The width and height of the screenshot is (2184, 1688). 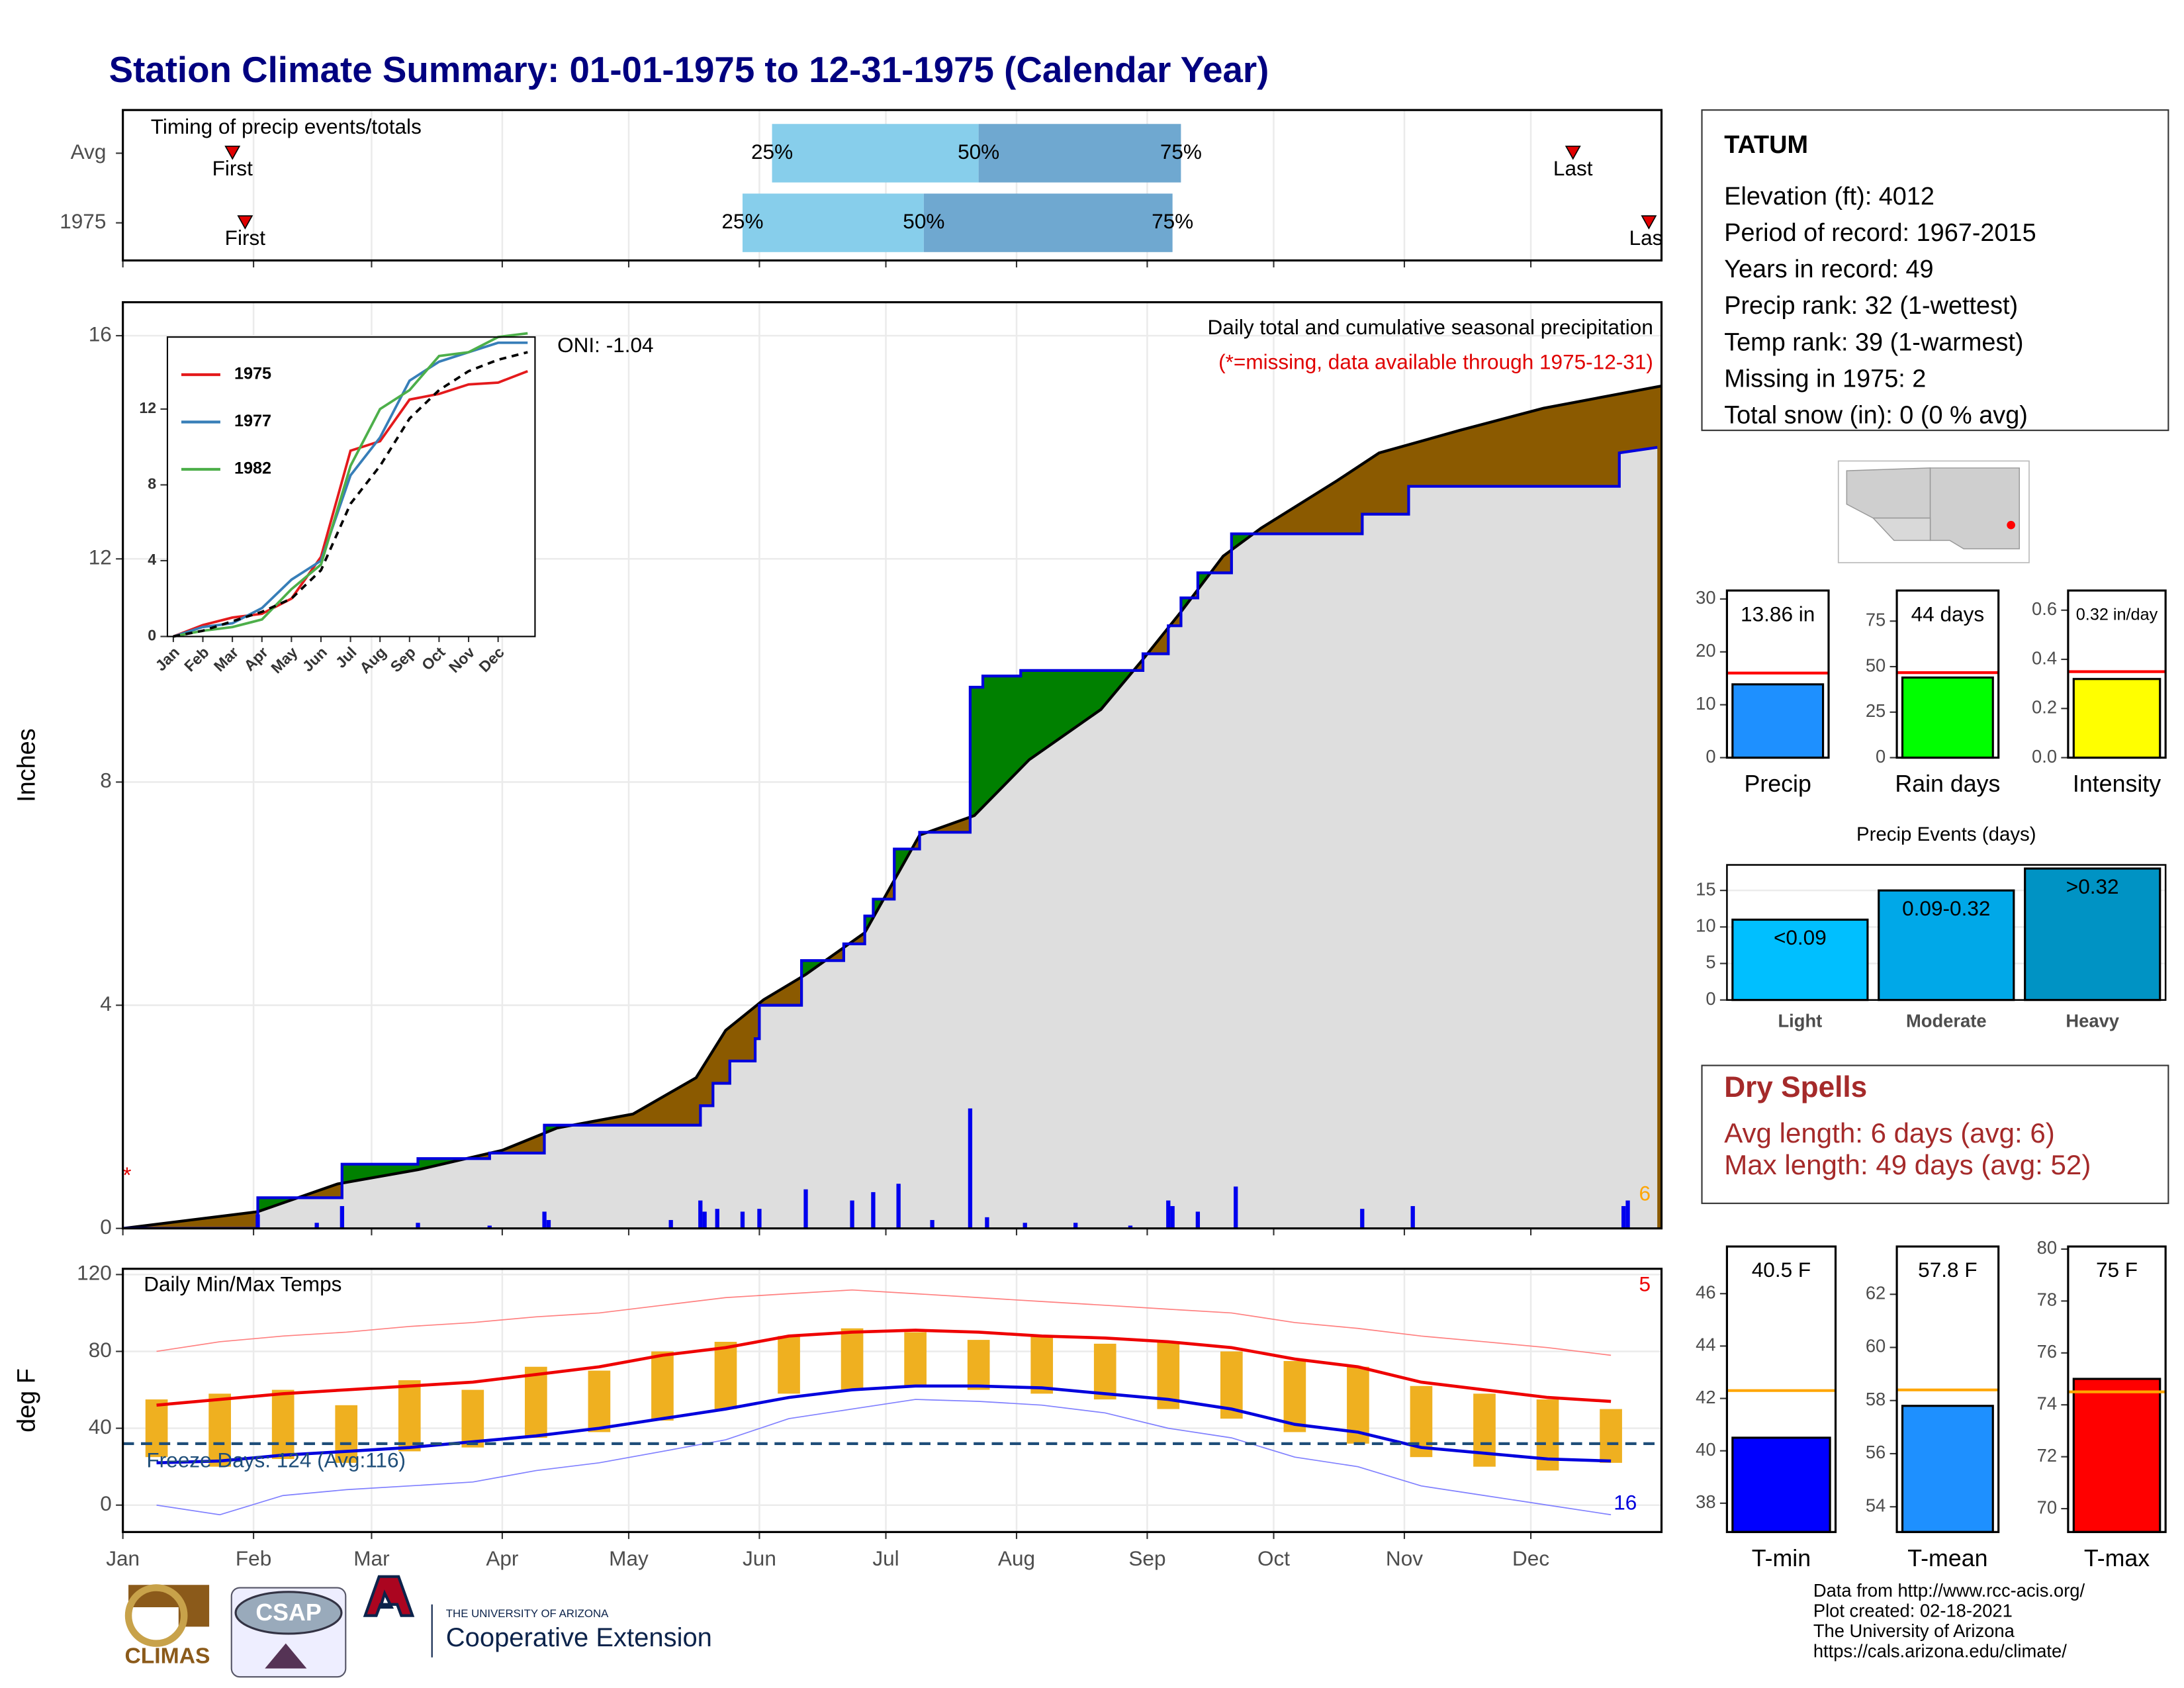 I want to click on y-tick-label: 0.2, so click(x=2045, y=707).